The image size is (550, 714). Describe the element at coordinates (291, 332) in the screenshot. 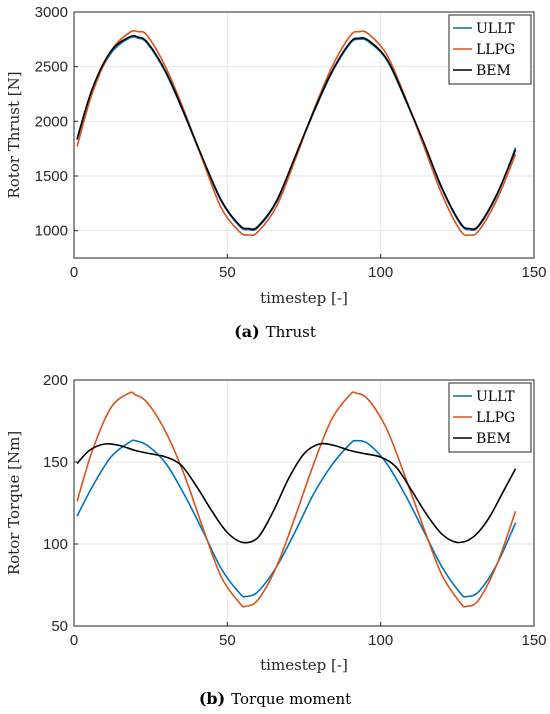

I see `caption-text: Thrust` at that location.